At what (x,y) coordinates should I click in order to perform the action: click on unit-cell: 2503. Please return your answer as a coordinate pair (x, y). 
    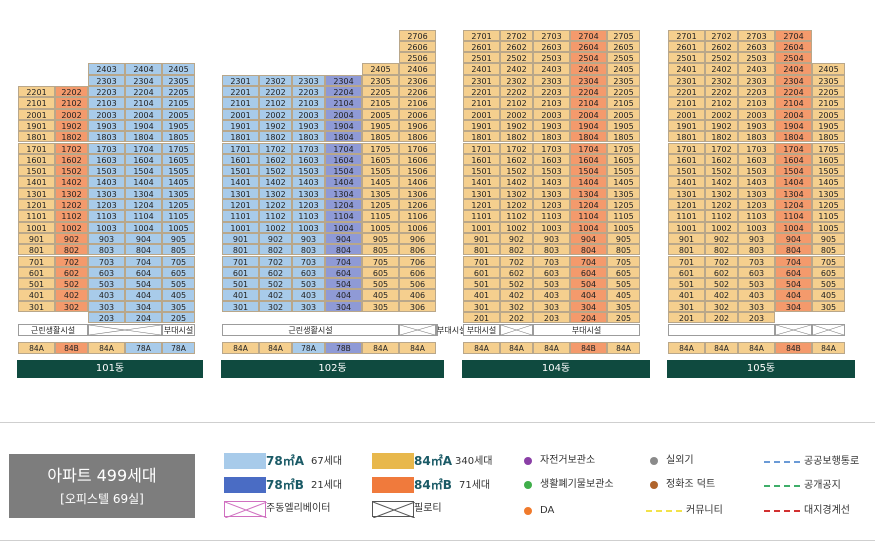
    Looking at the image, I should click on (756, 58).